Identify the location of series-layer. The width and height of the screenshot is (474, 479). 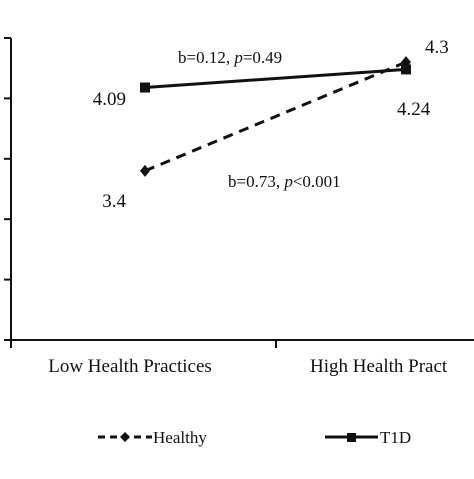
(275, 116).